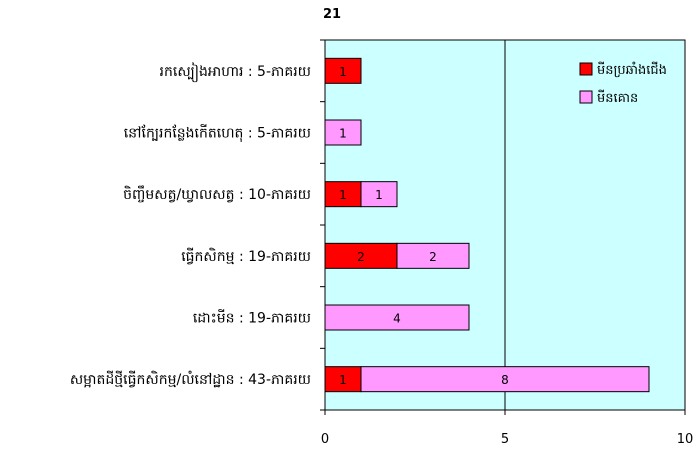 This screenshot has height=457, width=696. What do you see at coordinates (433, 257) in the screenshot?
I see `data-label-3-series-2: 2` at bounding box center [433, 257].